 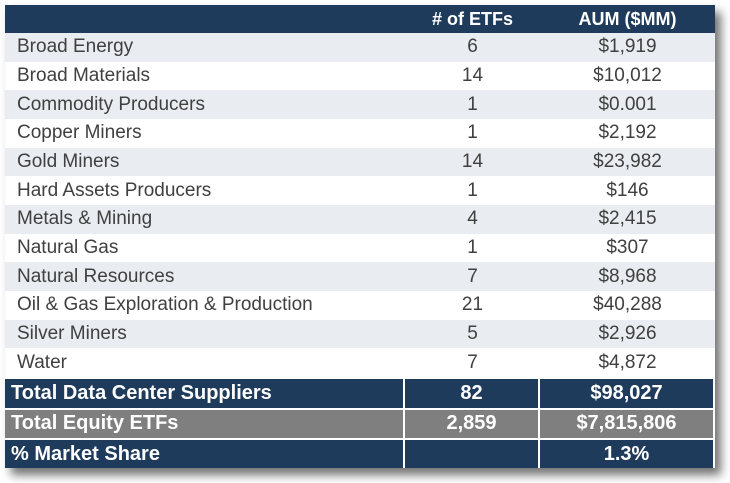 What do you see at coordinates (472, 19) in the screenshot?
I see `header-cell: # of ETFs` at bounding box center [472, 19].